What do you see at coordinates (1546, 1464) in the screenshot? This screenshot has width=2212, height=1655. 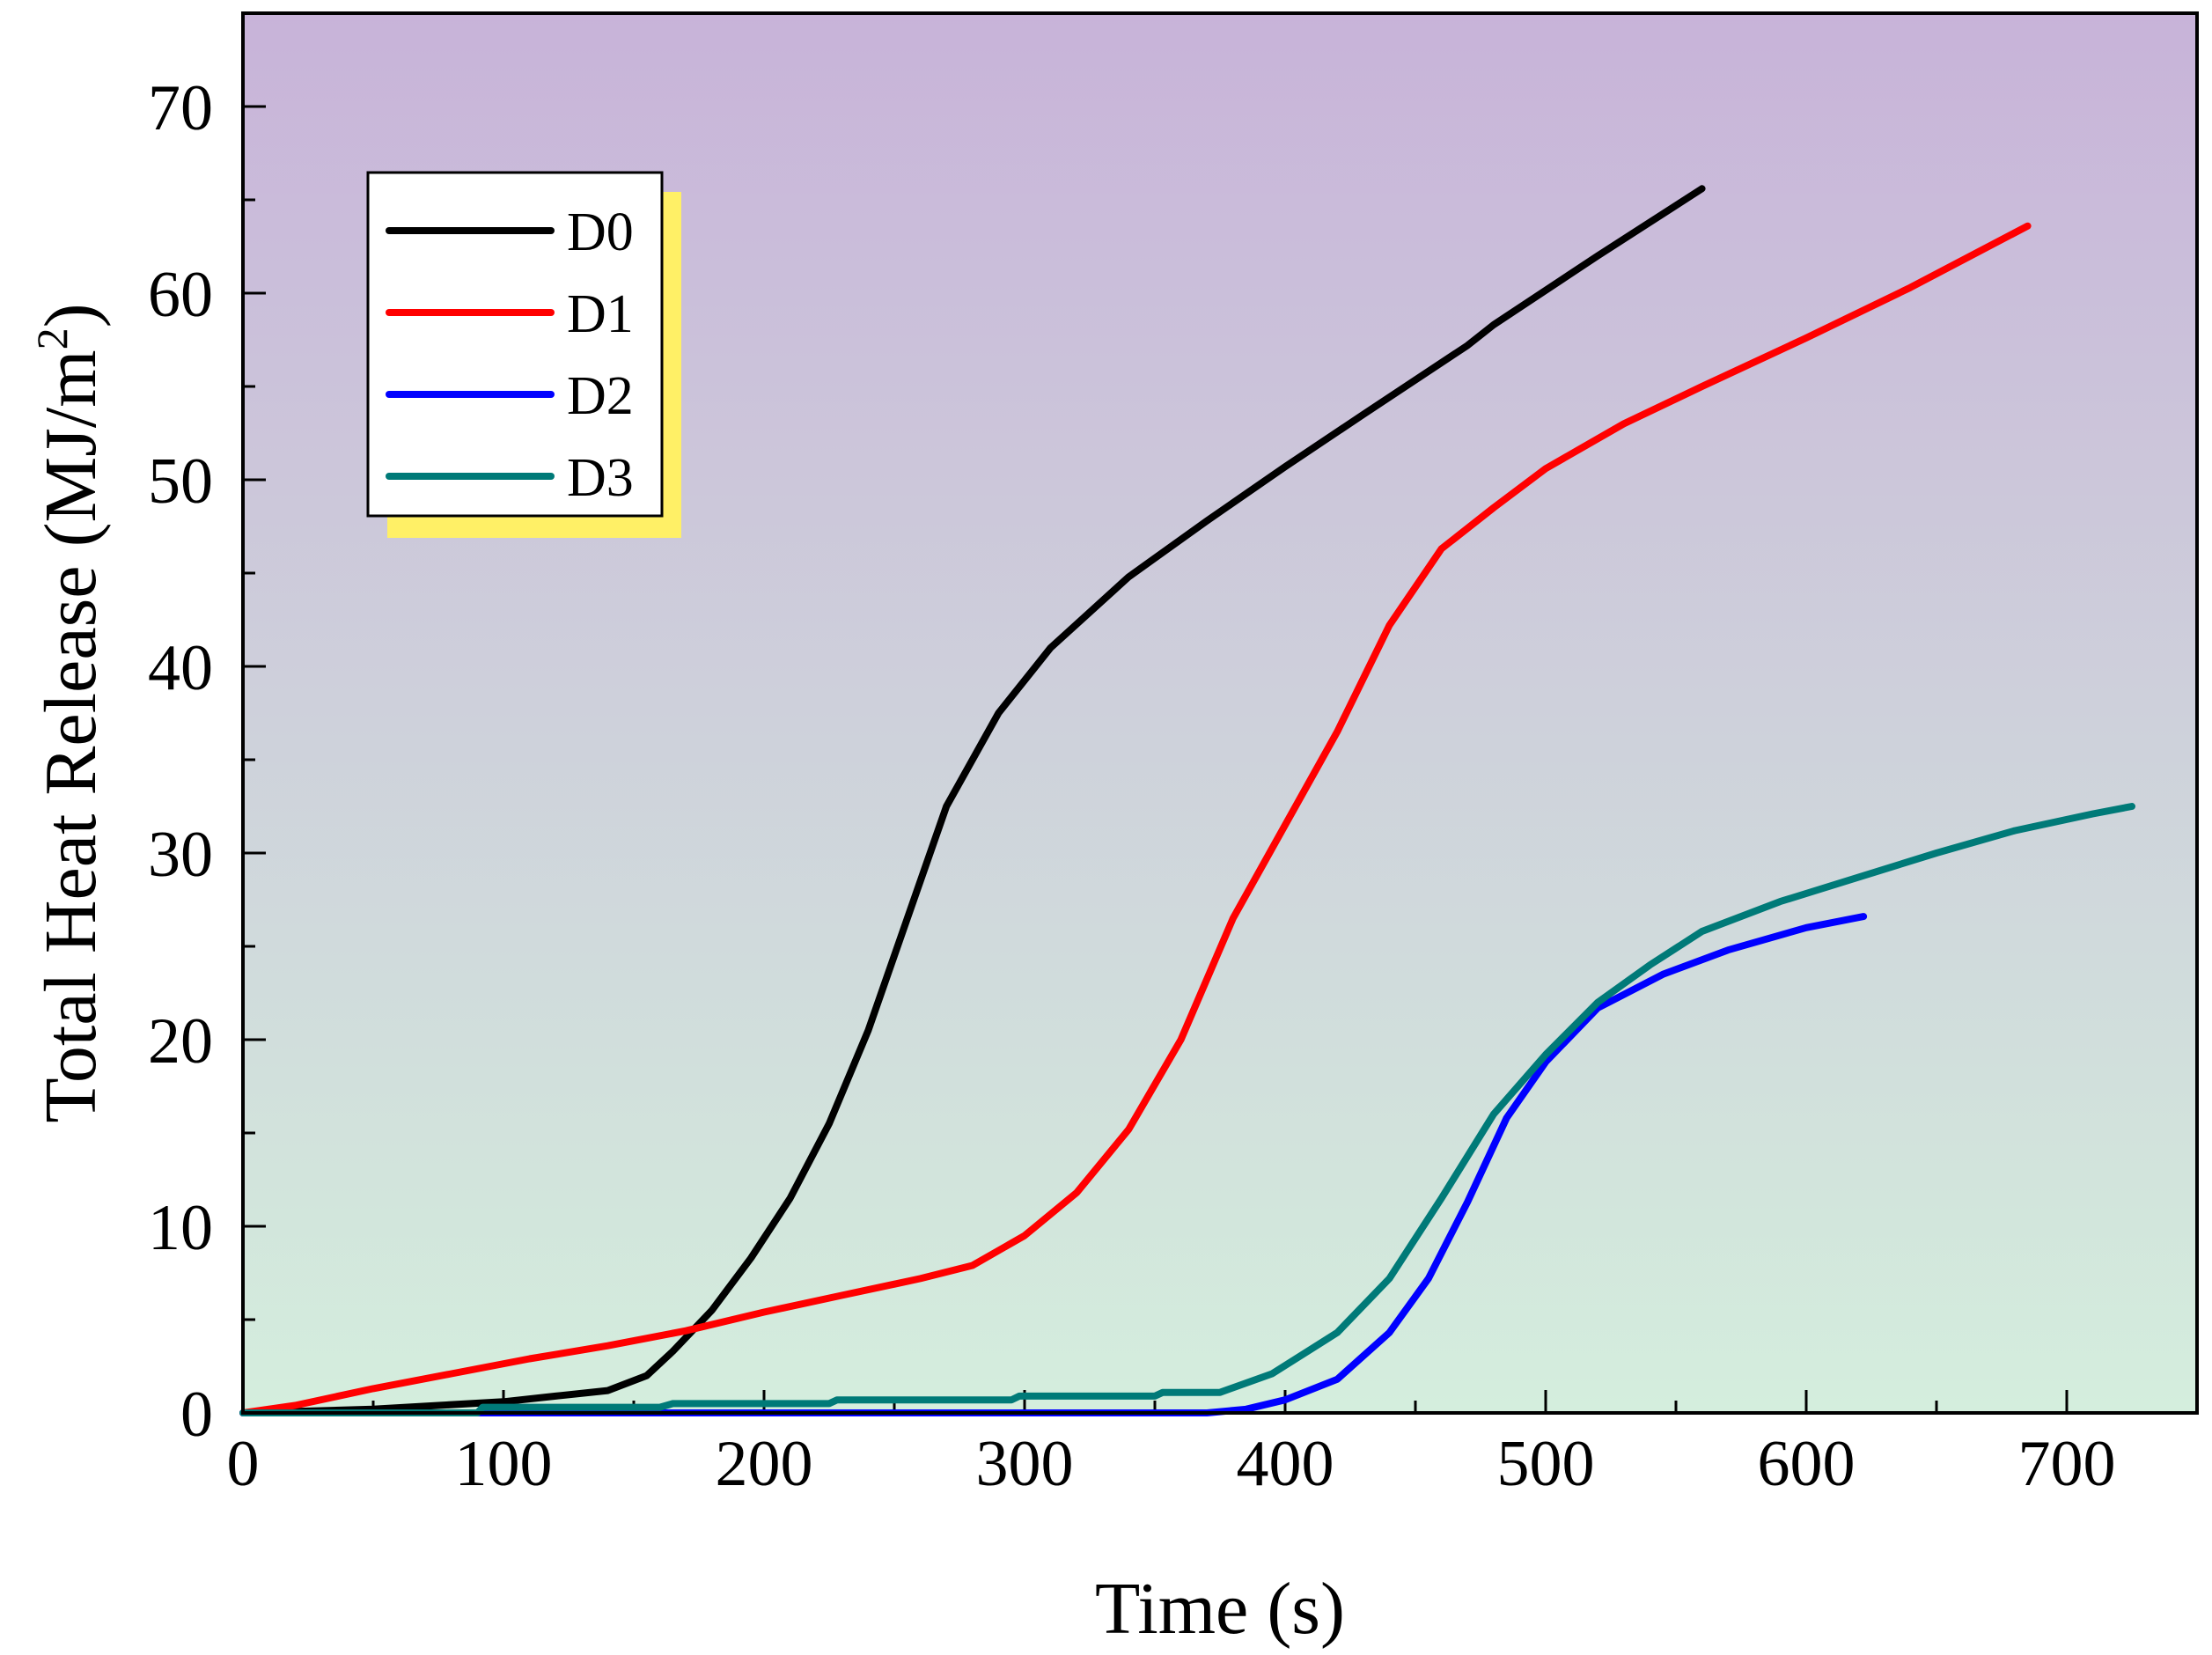 I see `x-tick-label: 500` at bounding box center [1546, 1464].